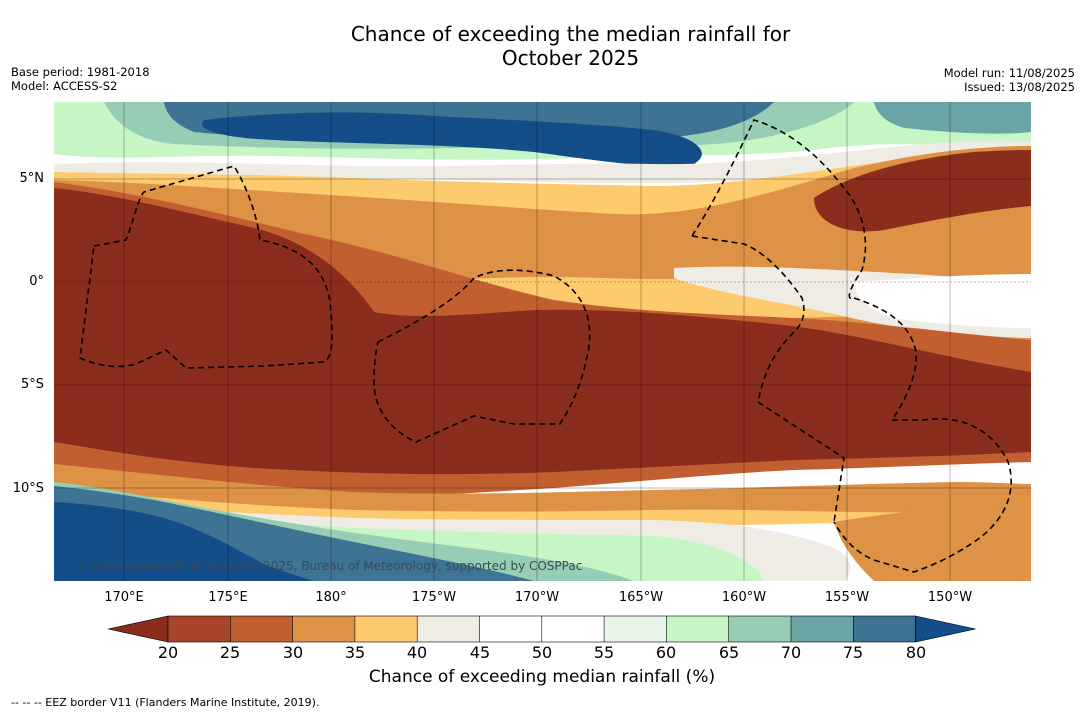 The image size is (1085, 713). What do you see at coordinates (124, 597) in the screenshot?
I see `lon-label-170e: 170°E` at bounding box center [124, 597].